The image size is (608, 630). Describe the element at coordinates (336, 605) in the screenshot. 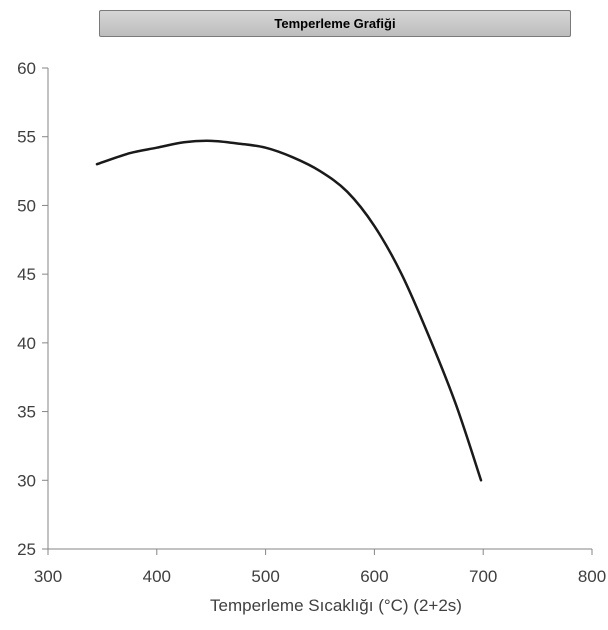

I see `x-axis-label: Temperleme Sıcaklığı (°C) (2+2s)` at that location.